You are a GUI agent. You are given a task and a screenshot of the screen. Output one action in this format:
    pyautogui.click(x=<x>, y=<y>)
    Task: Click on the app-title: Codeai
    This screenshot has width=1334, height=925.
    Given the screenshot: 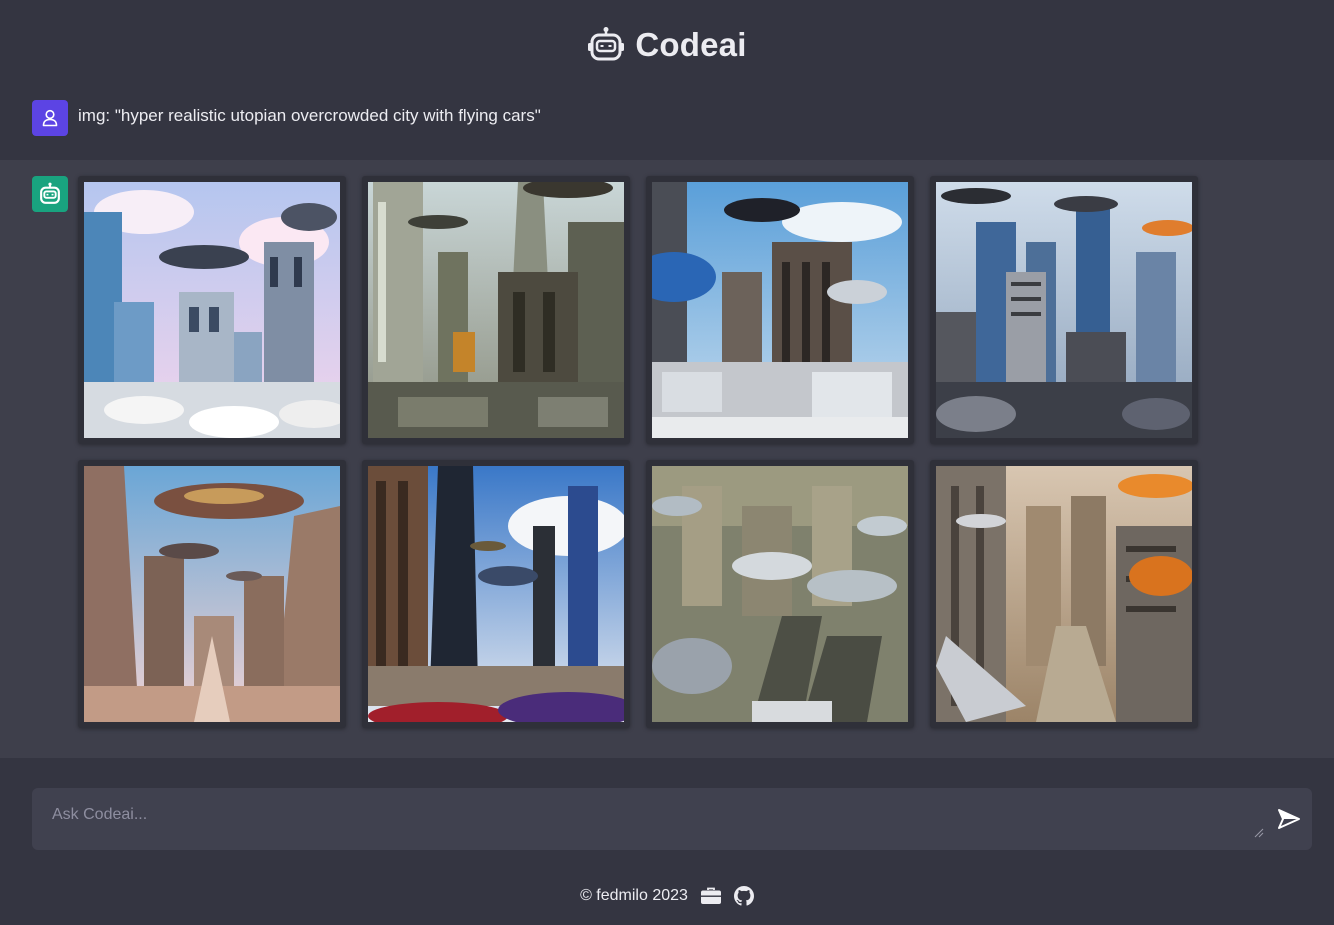 What is the action you would take?
    pyautogui.click(x=691, y=44)
    